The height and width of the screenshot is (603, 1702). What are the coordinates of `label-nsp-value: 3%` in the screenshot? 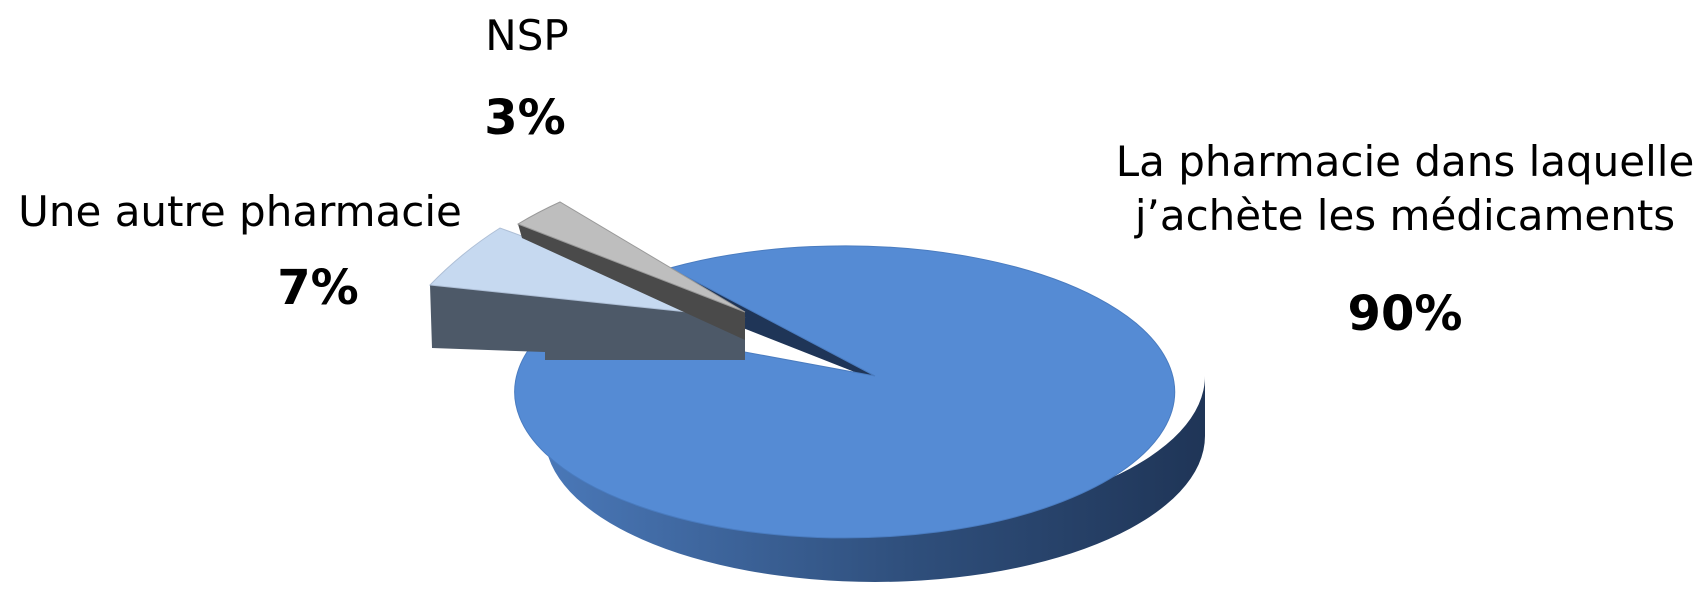 It's located at (525, 118).